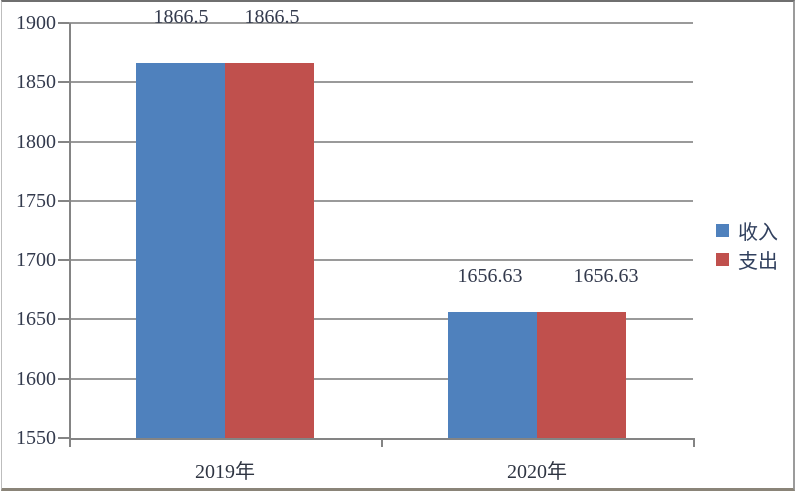  What do you see at coordinates (36, 378) in the screenshot?
I see `y-axis-label: 1600` at bounding box center [36, 378].